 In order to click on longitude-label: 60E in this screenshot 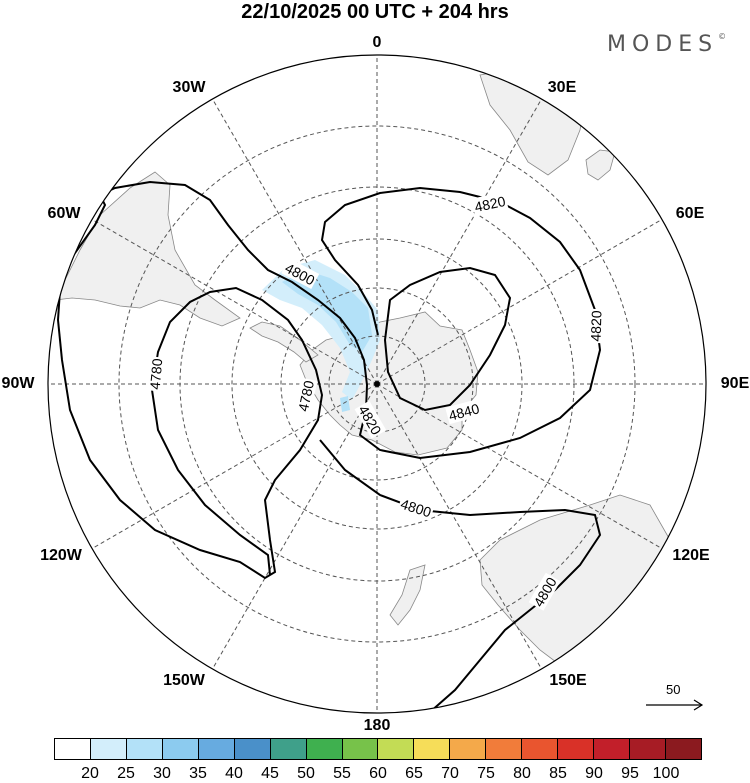, I will do `click(690, 213)`.